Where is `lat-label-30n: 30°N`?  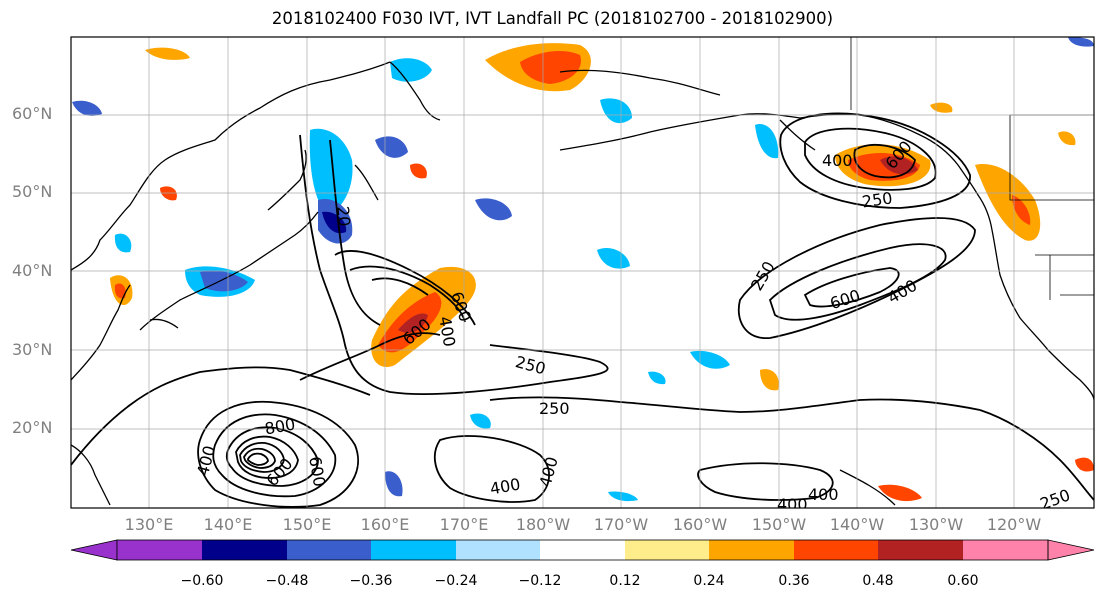
lat-label-30n: 30°N is located at coordinates (32, 349).